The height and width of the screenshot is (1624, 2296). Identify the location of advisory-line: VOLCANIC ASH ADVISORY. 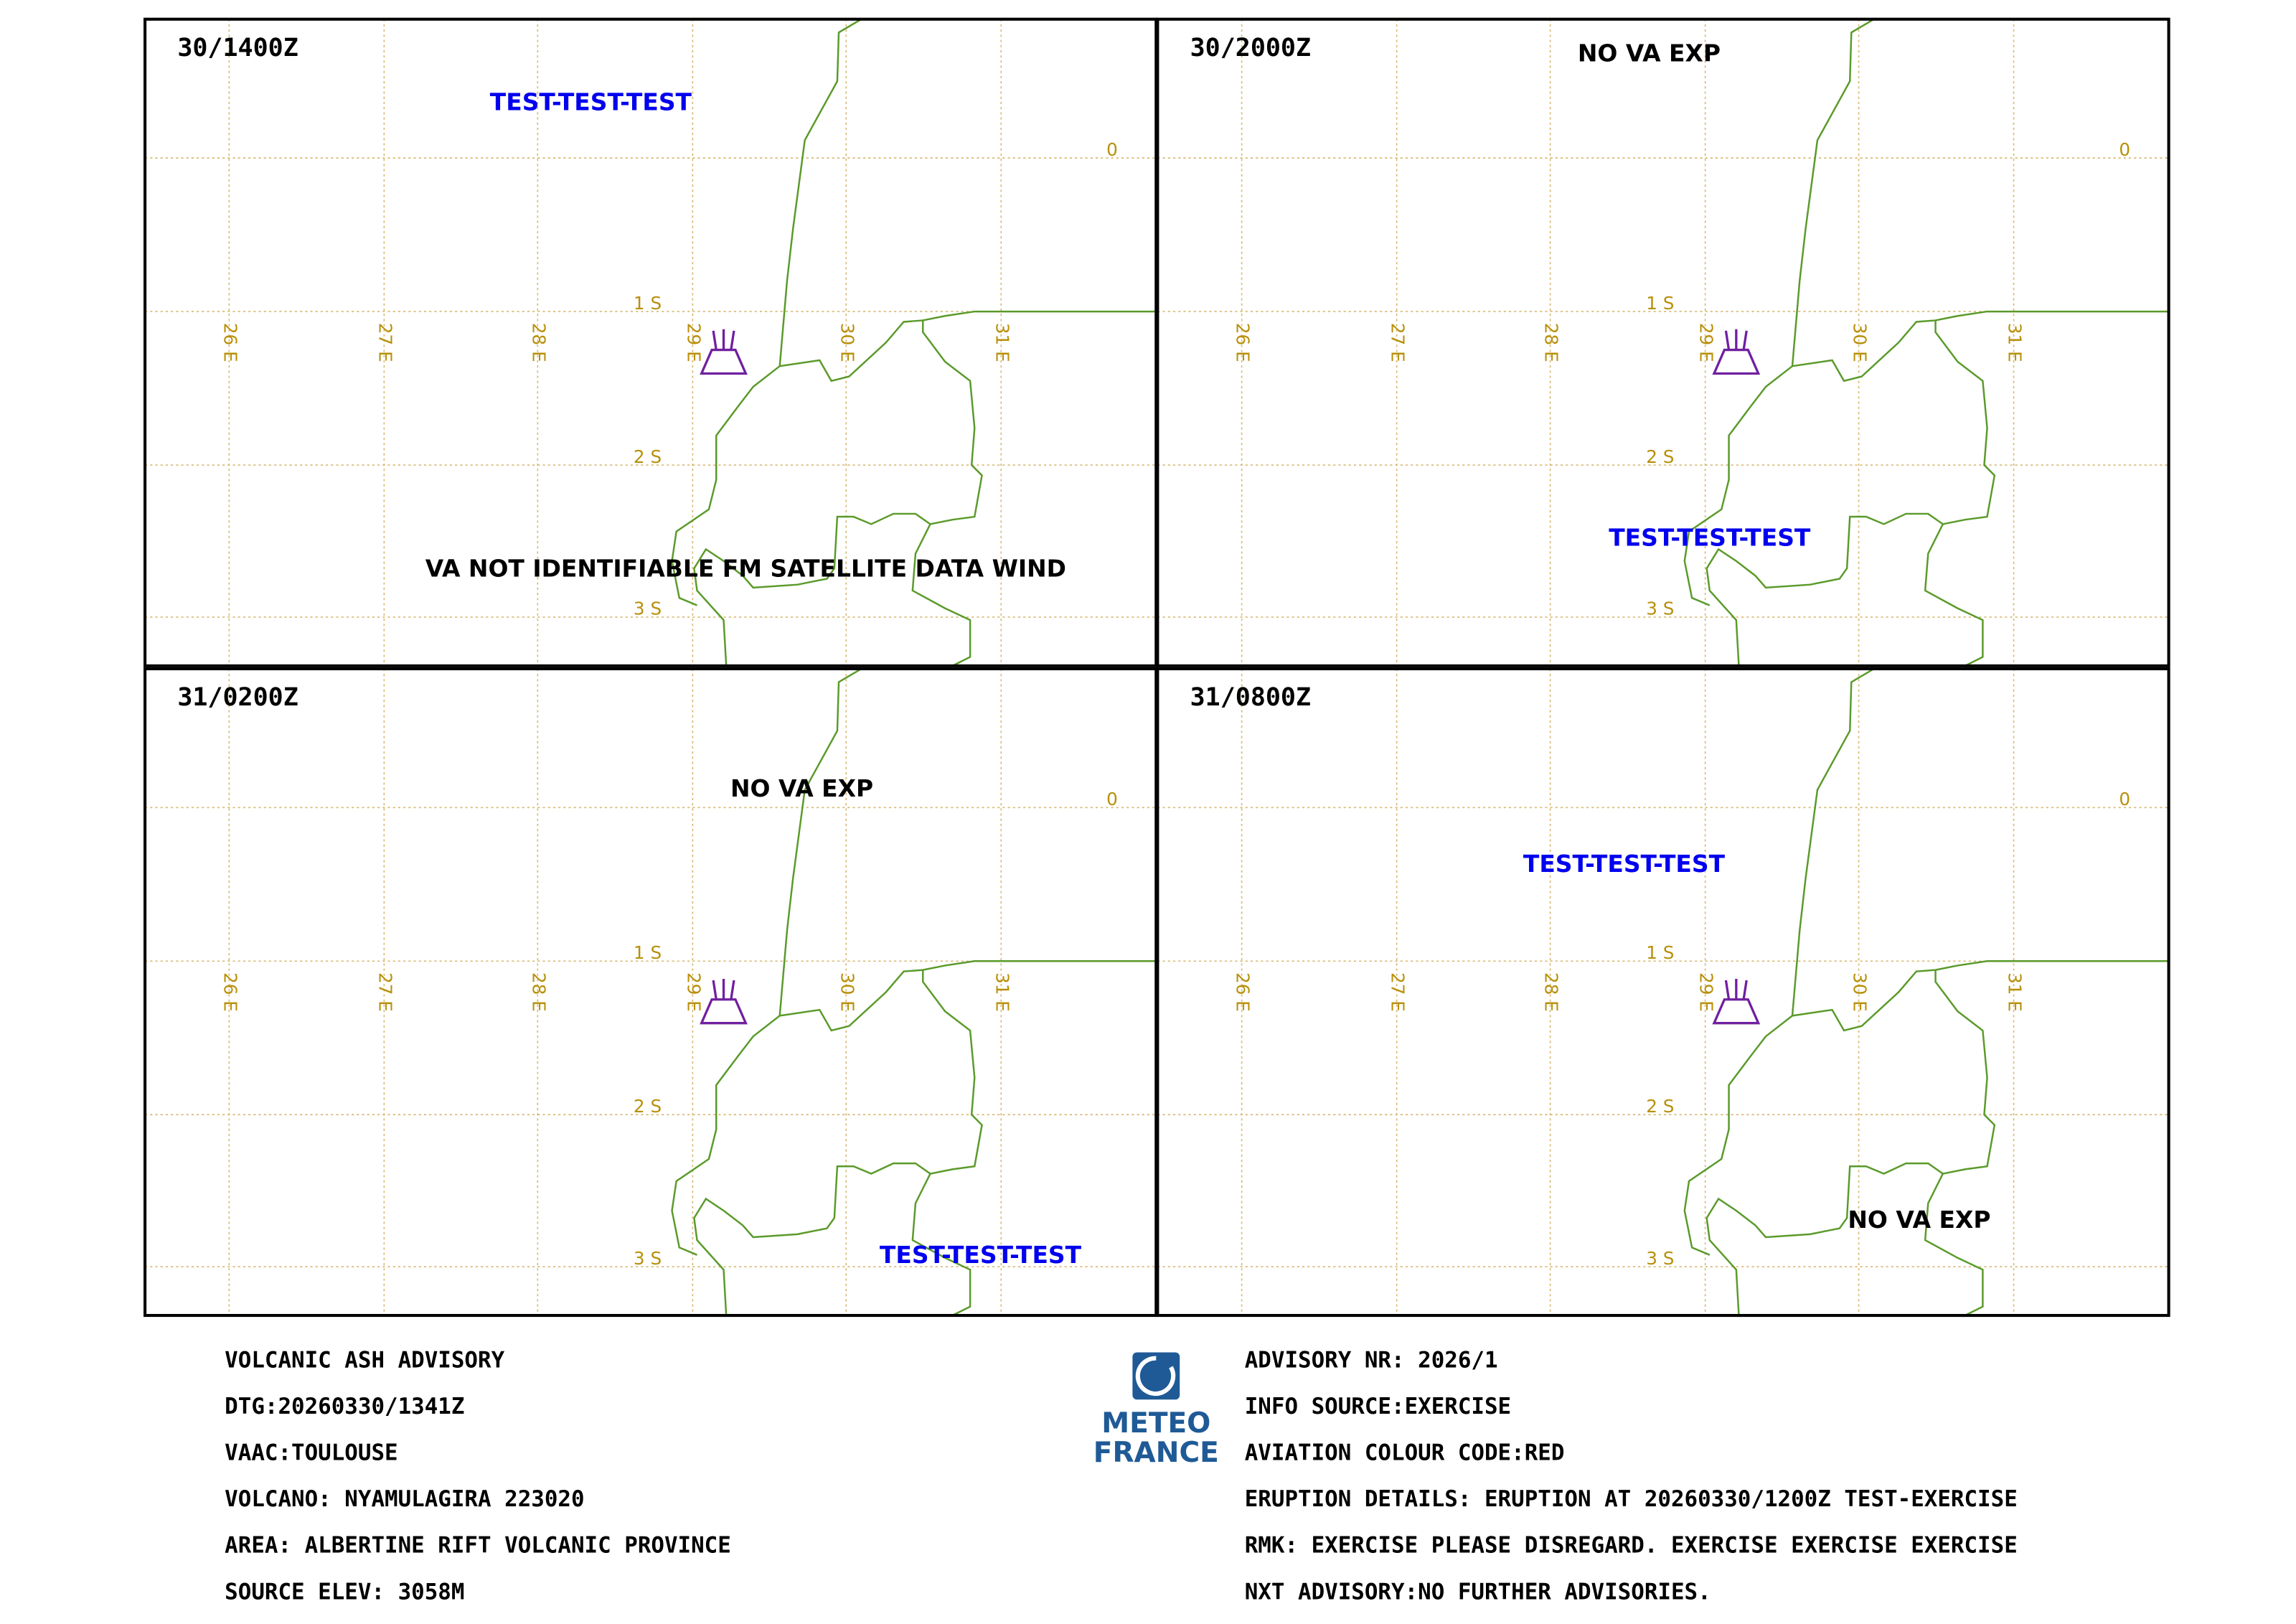
(365, 1360).